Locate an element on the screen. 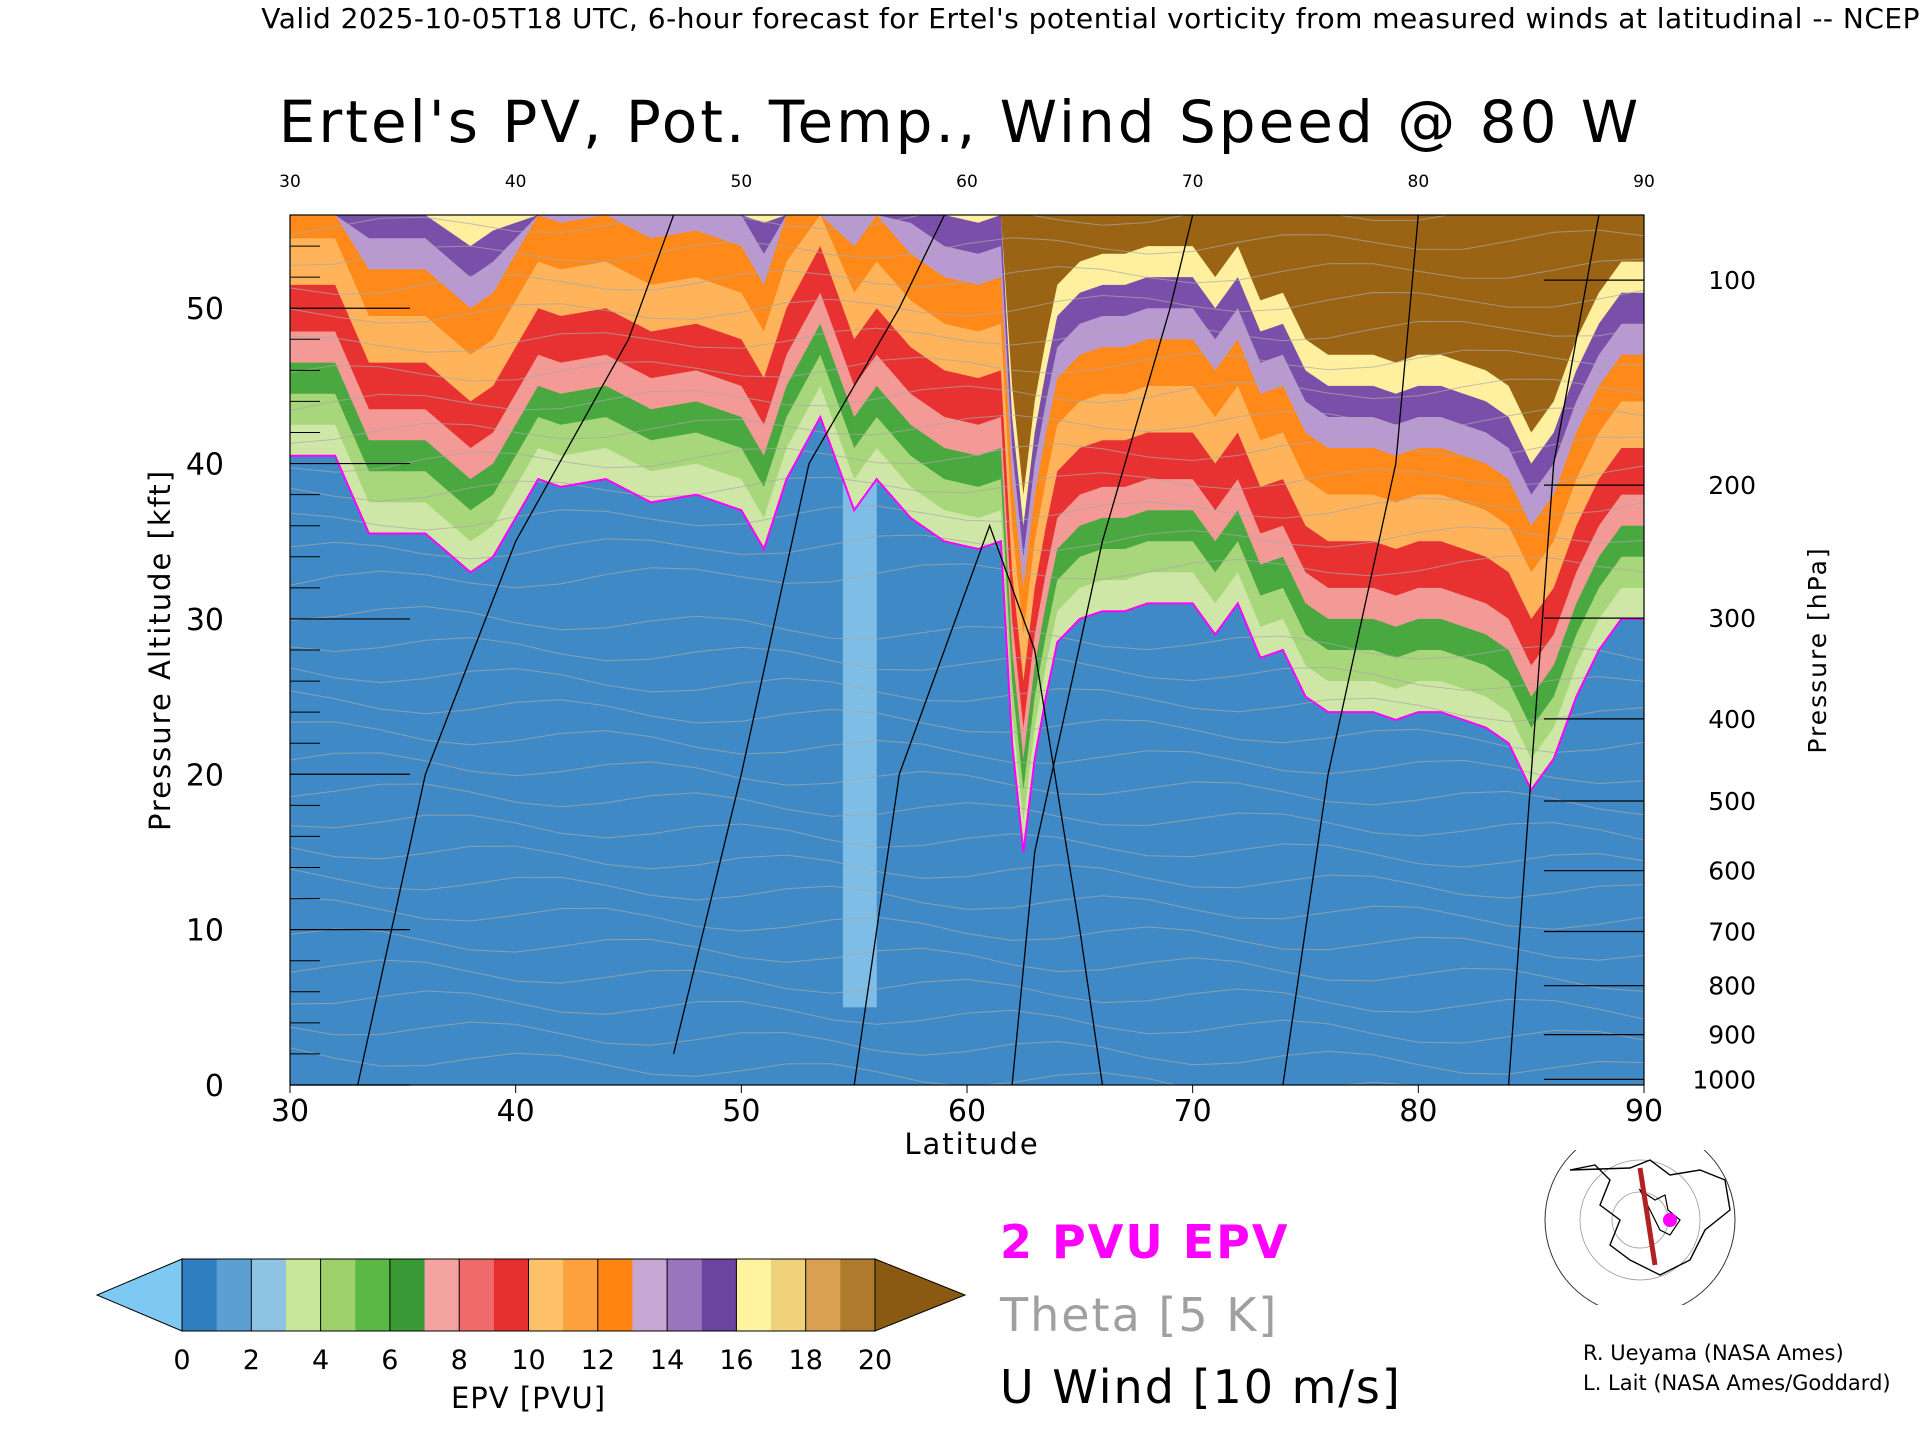 This screenshot has height=1440, width=1920. y-tick-label: 40 is located at coordinates (205, 465).